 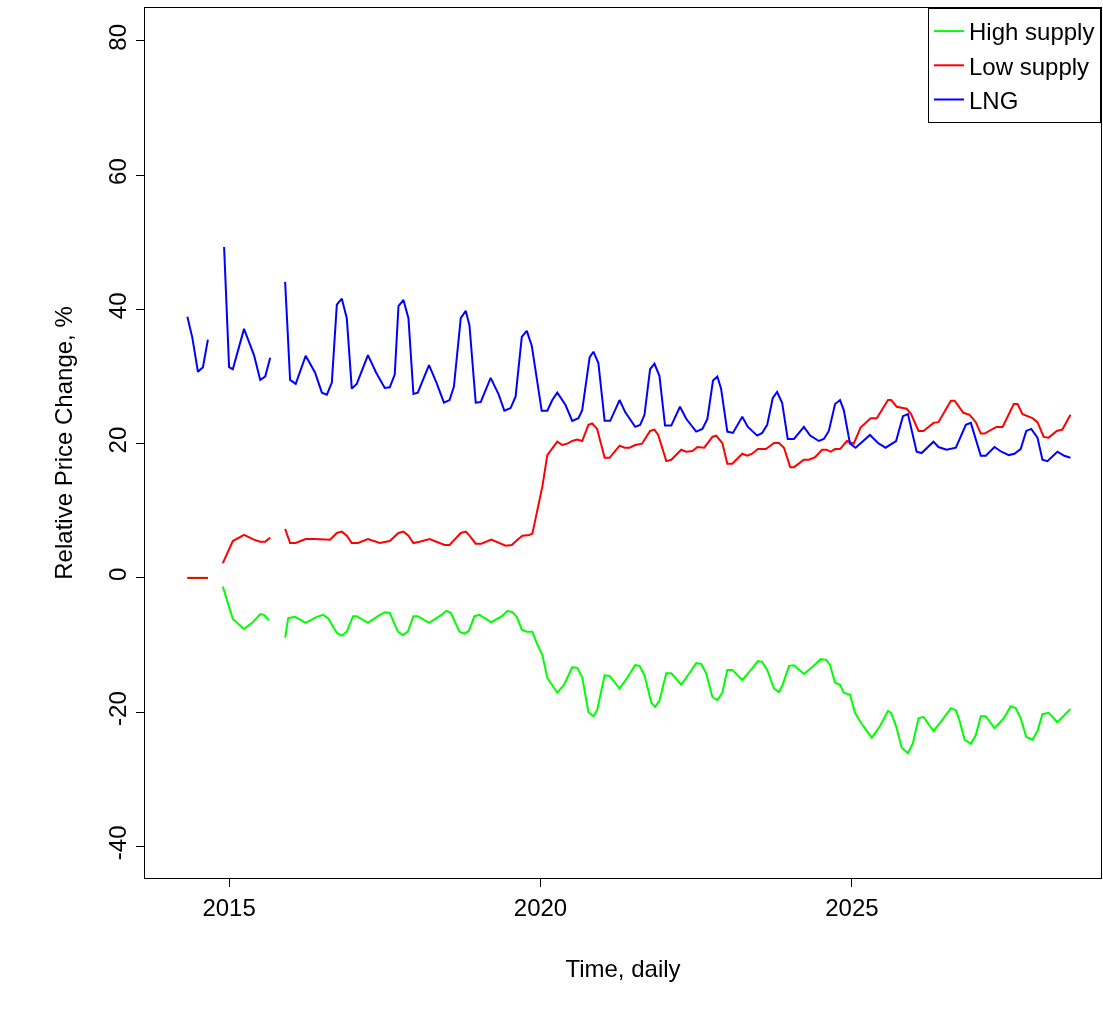 I want to click on y-tick-label: -20, so click(x=118, y=708).